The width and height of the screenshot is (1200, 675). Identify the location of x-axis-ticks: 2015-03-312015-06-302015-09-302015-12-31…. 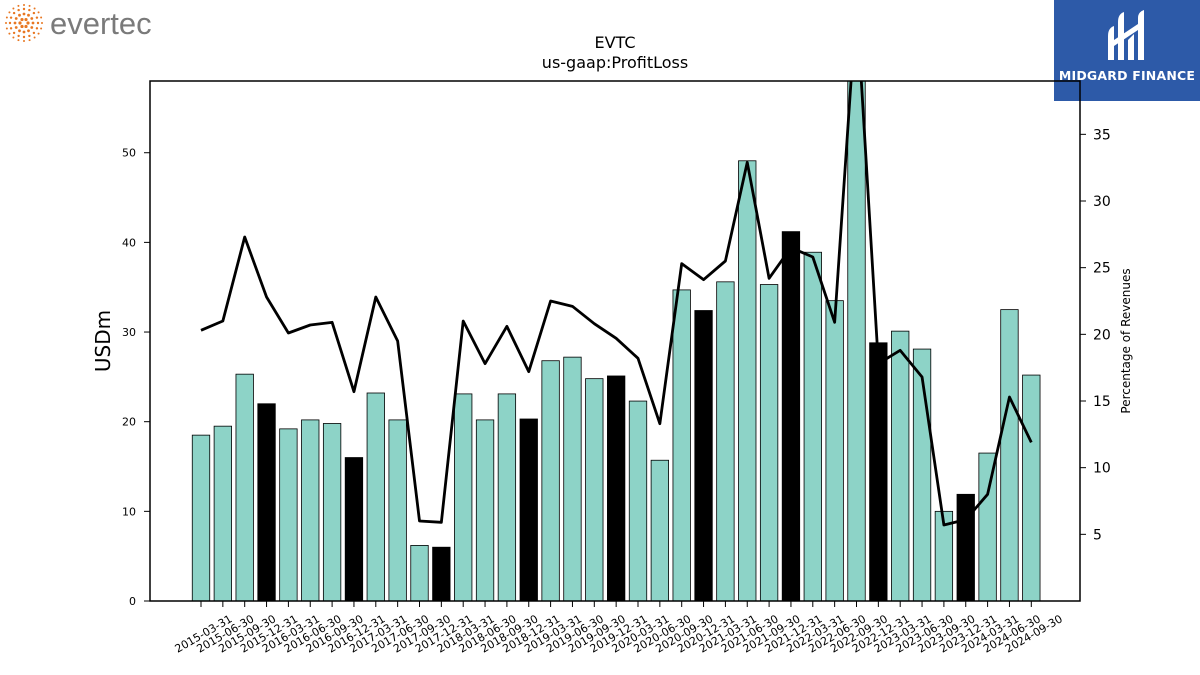
(619, 628).